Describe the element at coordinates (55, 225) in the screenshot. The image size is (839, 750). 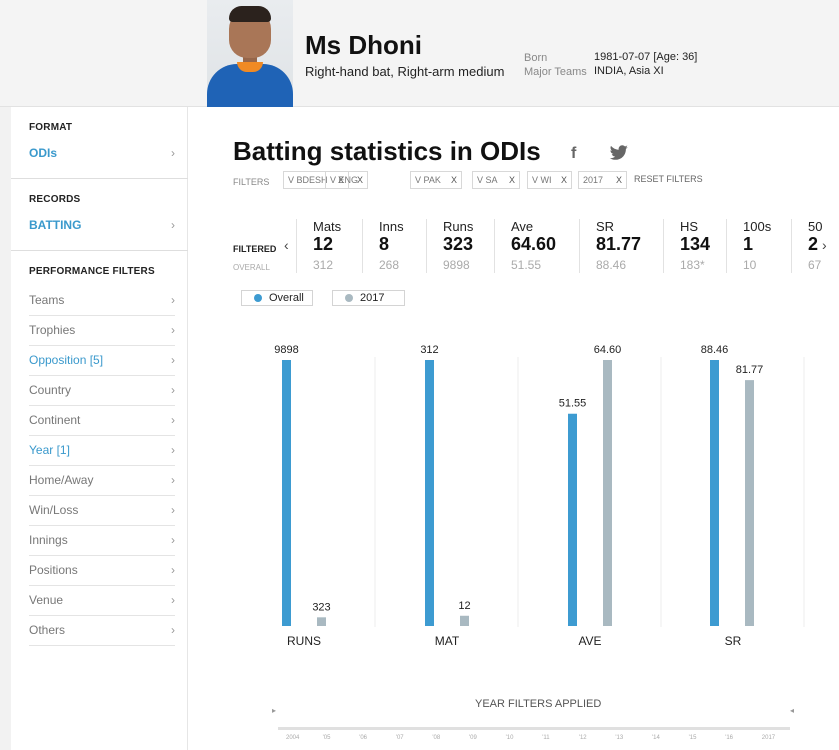
I see `records-value: BATTING` at that location.